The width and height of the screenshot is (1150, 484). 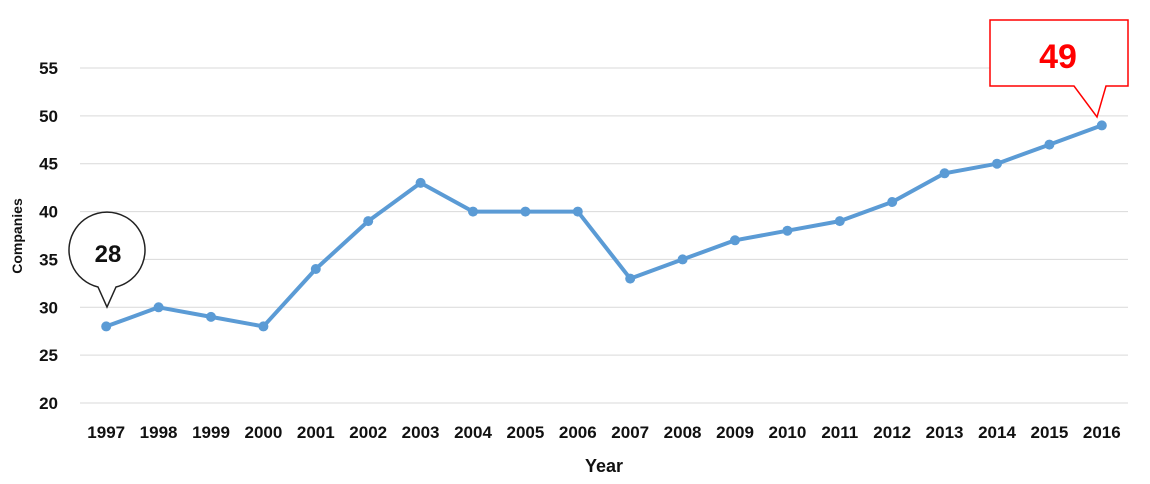 I want to click on x-tick-label: 2003, so click(x=421, y=432).